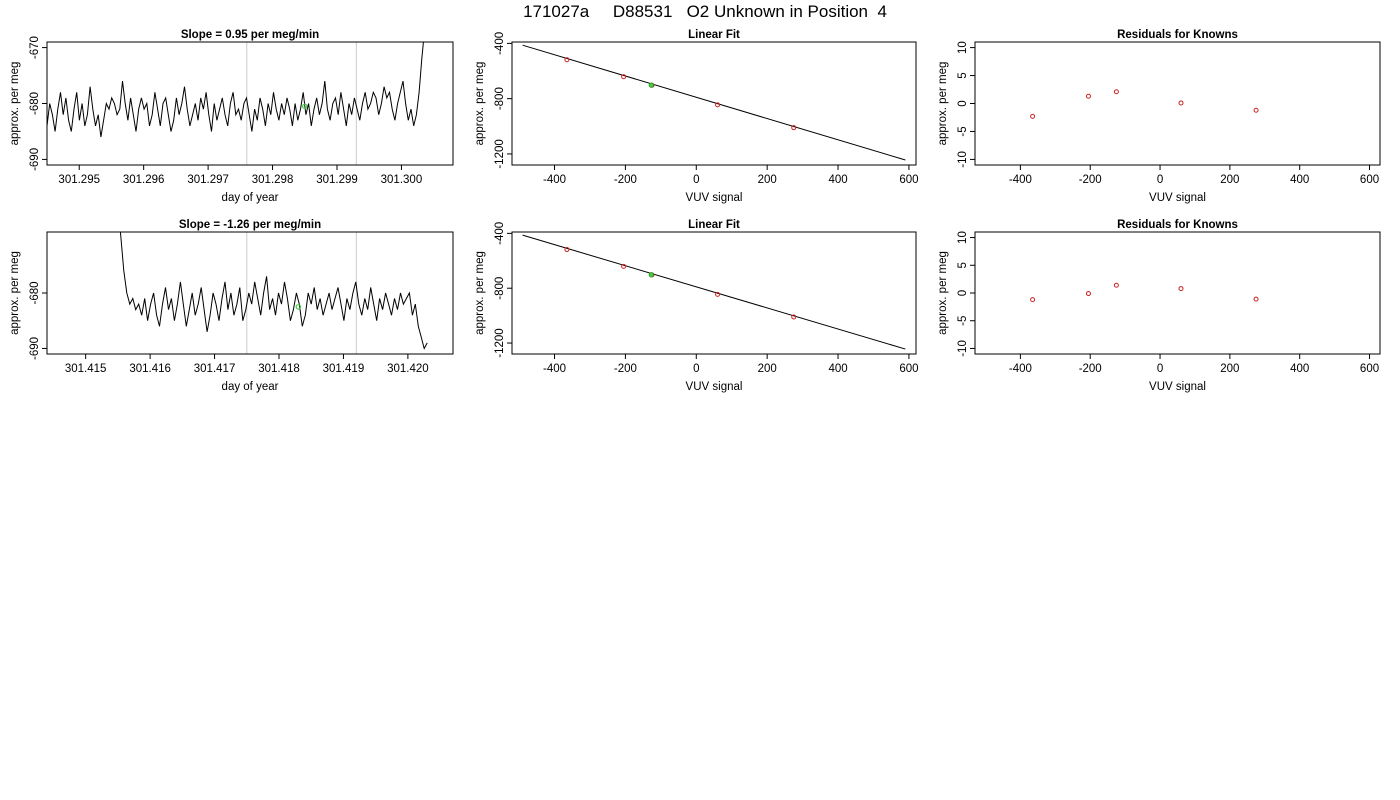 The height and width of the screenshot is (800, 1400). What do you see at coordinates (150, 369) in the screenshot?
I see `x-tick-label: 301.416` at bounding box center [150, 369].